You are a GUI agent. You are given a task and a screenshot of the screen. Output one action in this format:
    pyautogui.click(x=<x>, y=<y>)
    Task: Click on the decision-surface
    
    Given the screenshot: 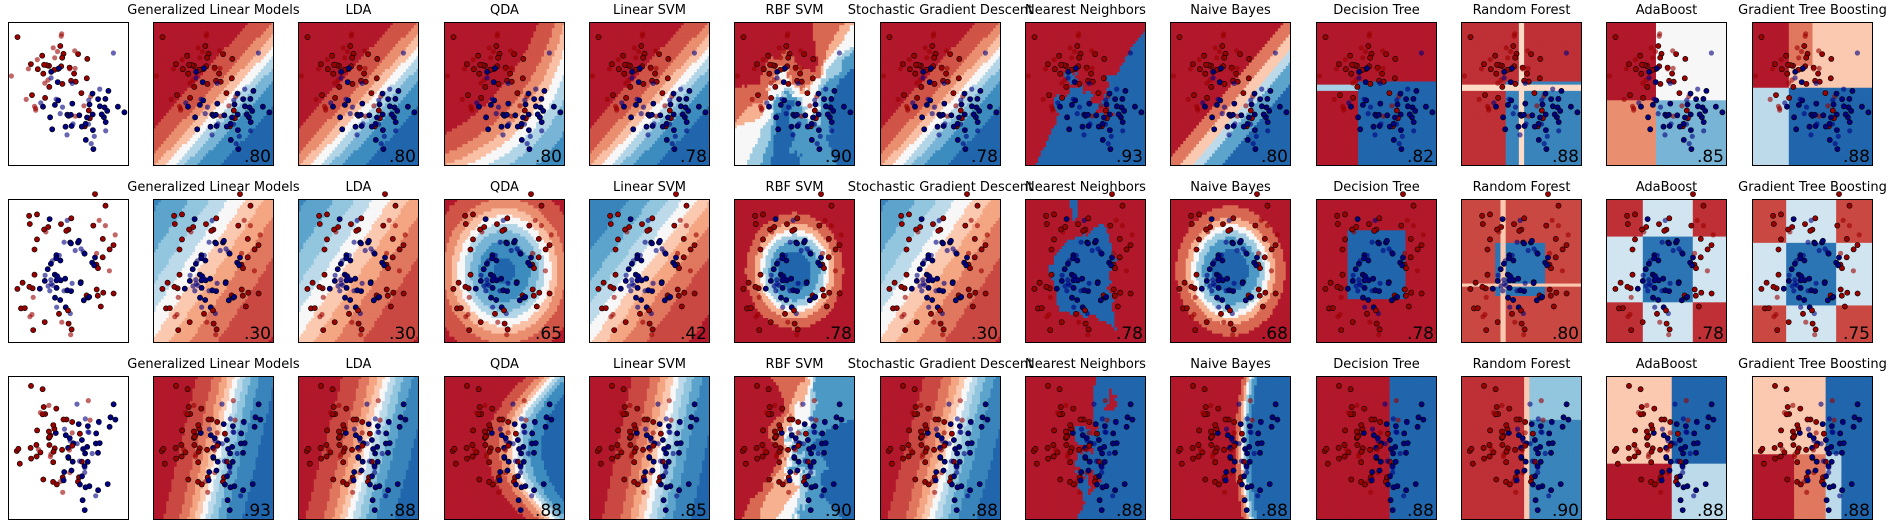 What is the action you would take?
    pyautogui.click(x=505, y=94)
    